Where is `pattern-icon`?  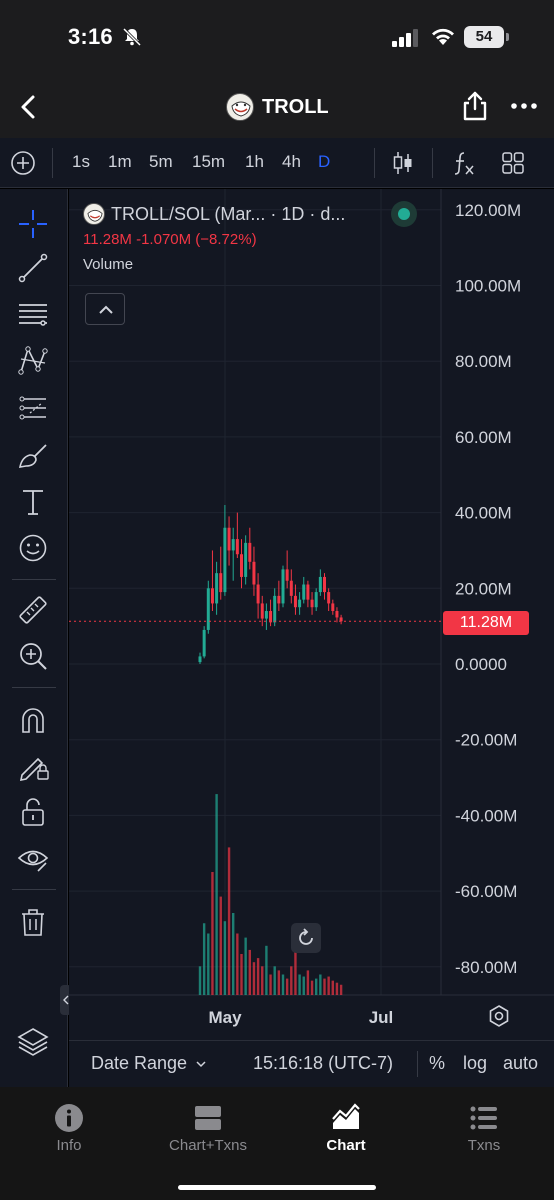 pattern-icon is located at coordinates (33, 360).